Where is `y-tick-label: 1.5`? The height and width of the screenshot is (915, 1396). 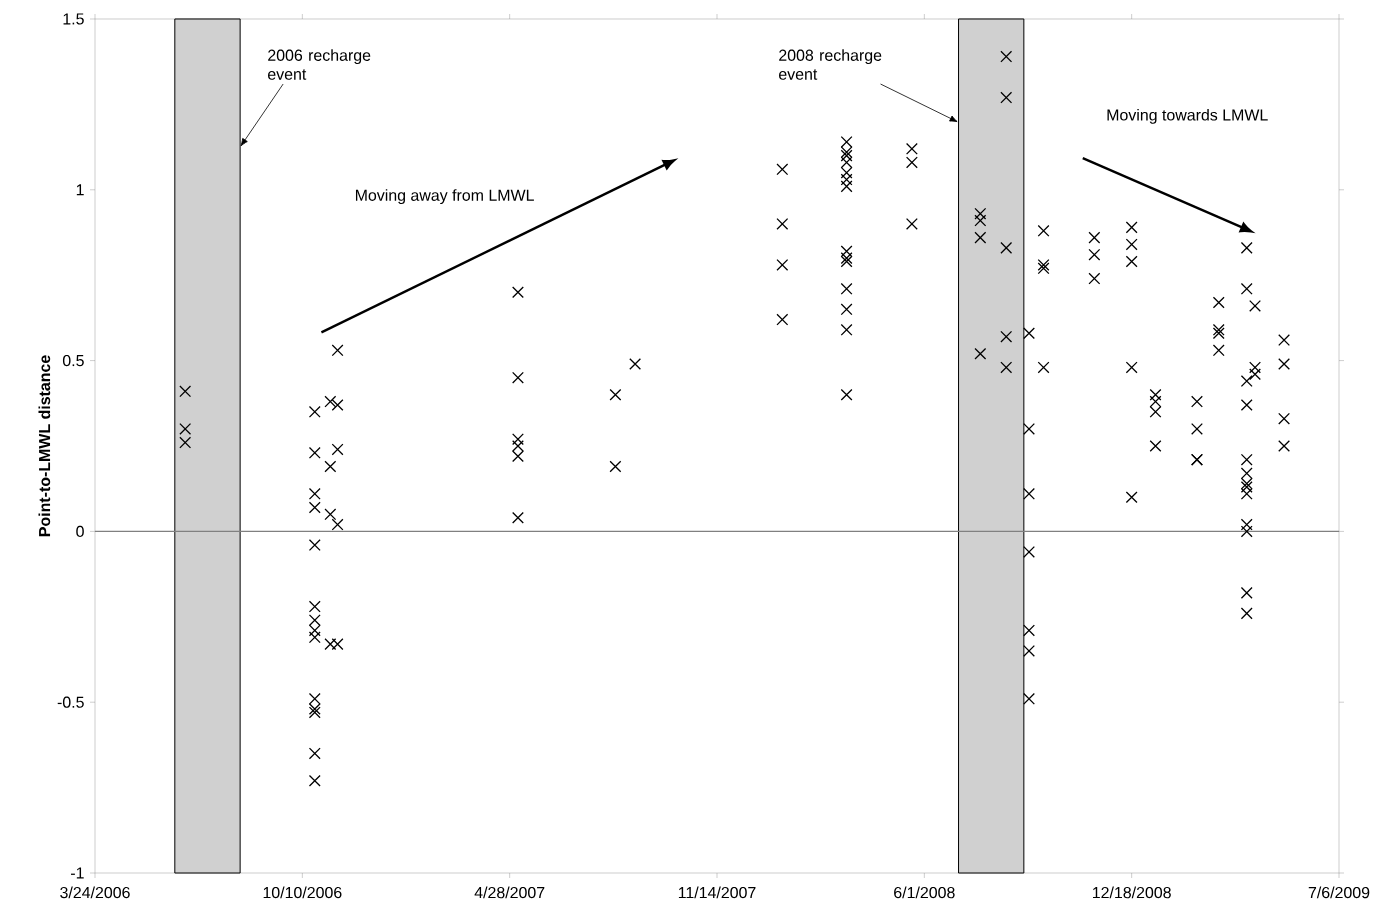
y-tick-label: 1.5 is located at coordinates (73, 19).